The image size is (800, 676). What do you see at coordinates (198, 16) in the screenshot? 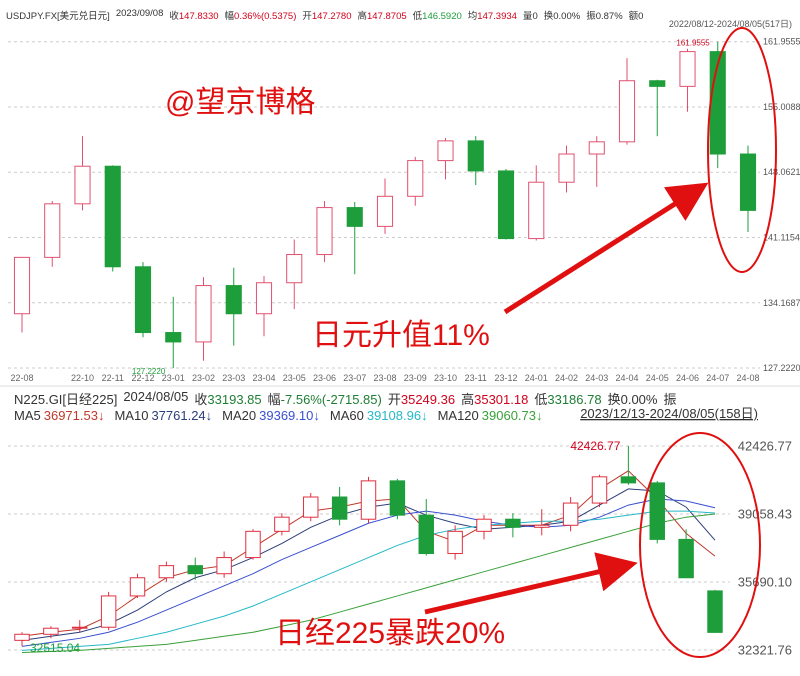
I see `info-value: 147.8330` at bounding box center [198, 16].